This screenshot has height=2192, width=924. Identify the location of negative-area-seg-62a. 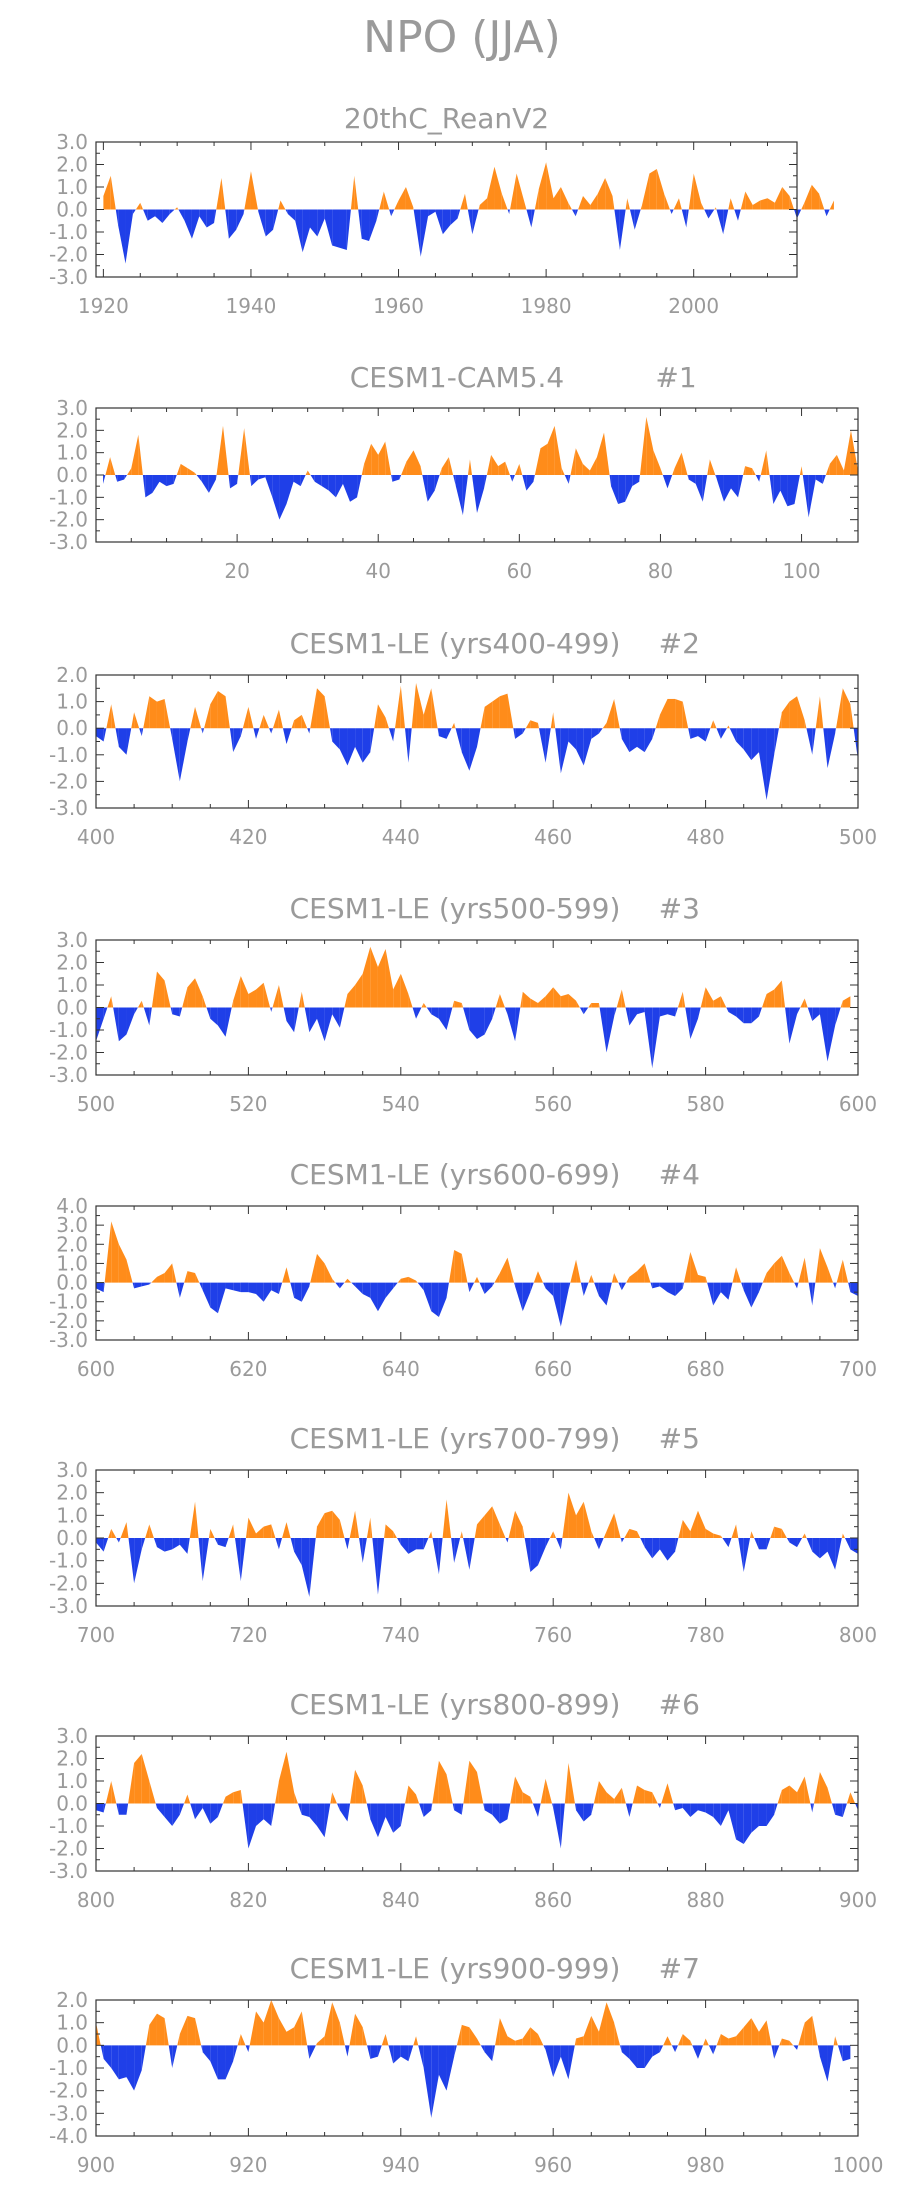
(534, 478).